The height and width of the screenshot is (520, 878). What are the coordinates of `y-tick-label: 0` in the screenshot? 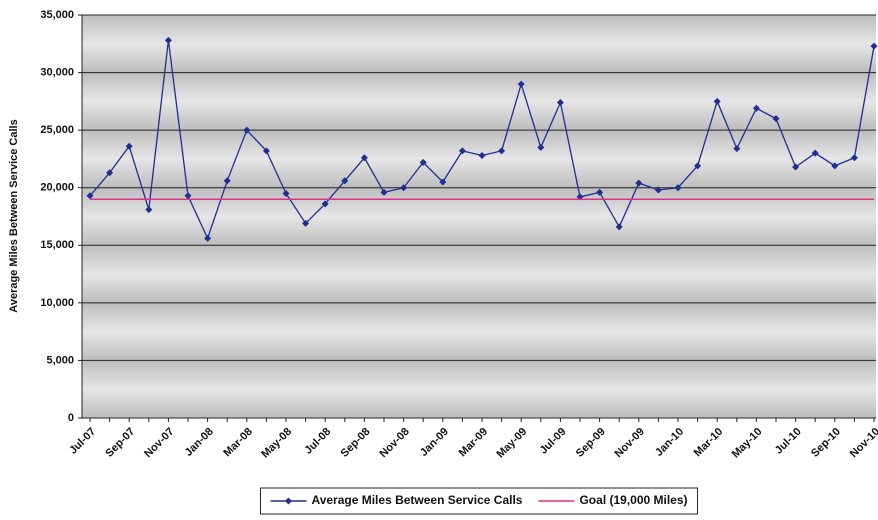 It's located at (71, 418).